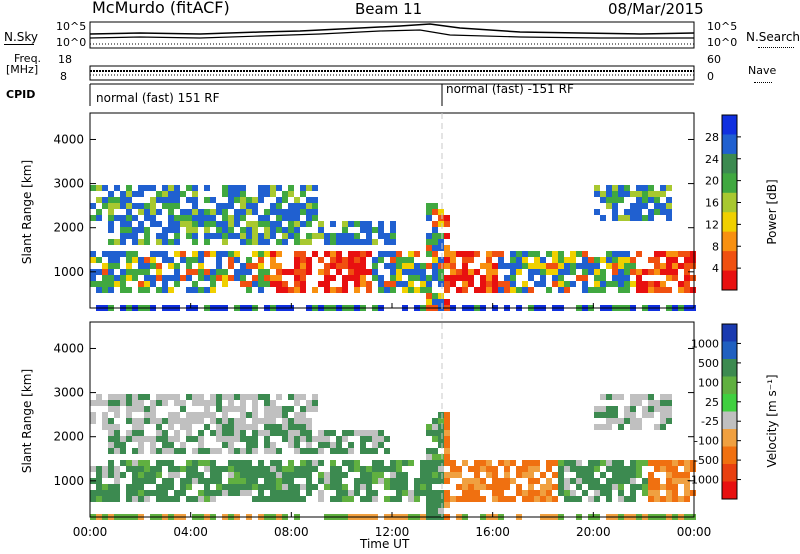  I want to click on velocity-ylabel: Slant Range [km], so click(27, 421).